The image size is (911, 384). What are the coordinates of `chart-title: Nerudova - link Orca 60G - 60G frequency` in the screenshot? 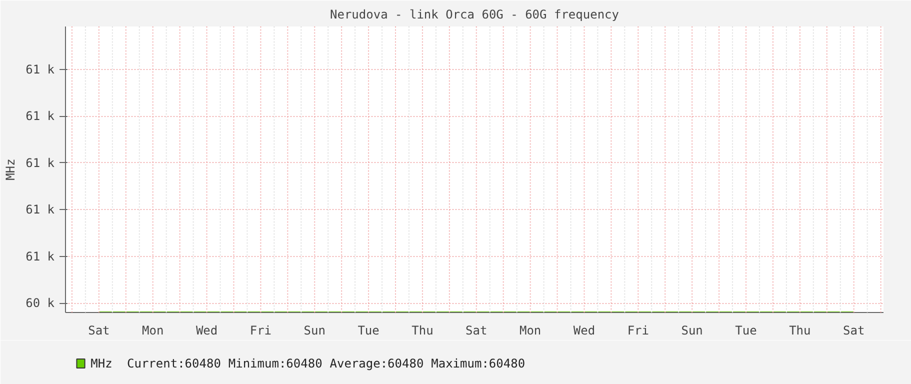 It's located at (474, 15).